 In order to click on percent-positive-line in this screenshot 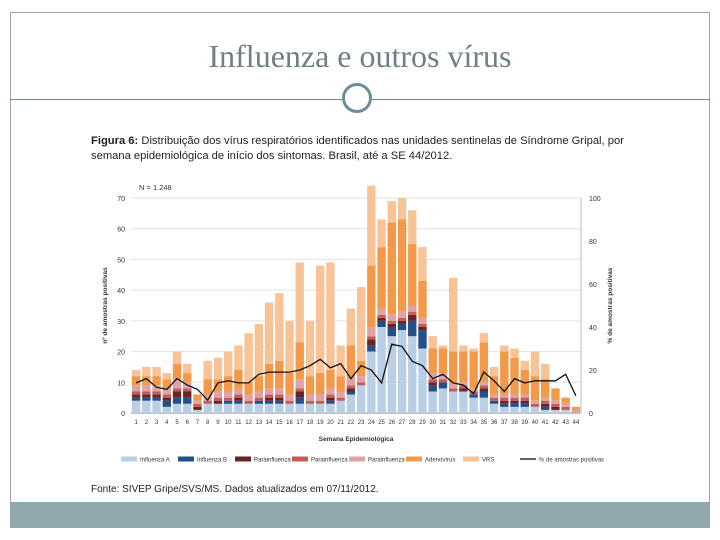, I will do `click(356, 372)`.